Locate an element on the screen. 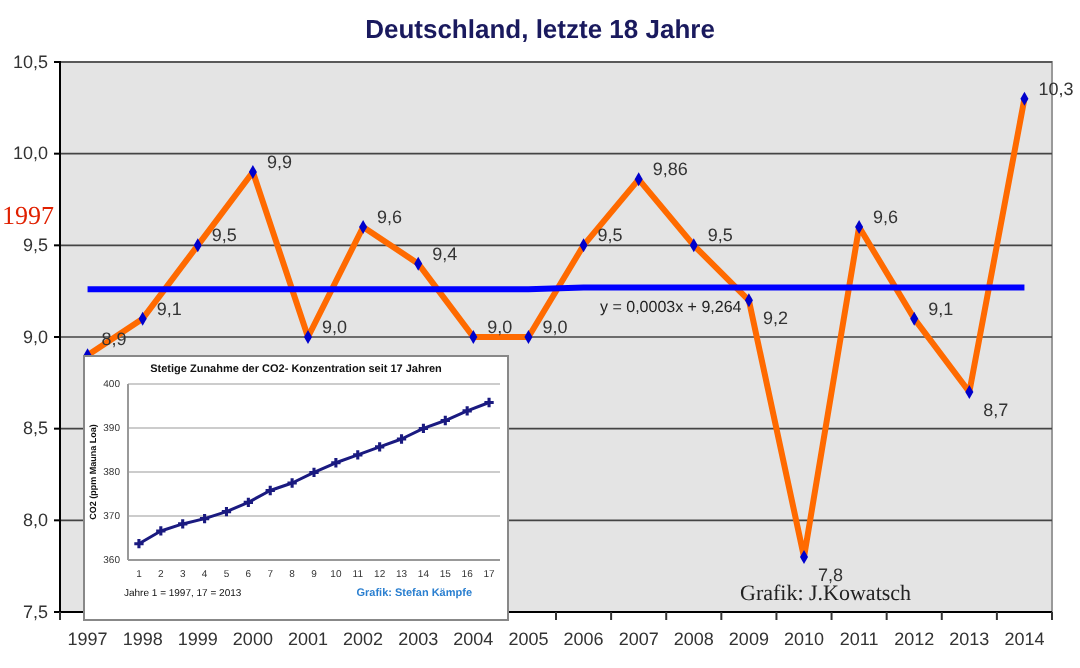 The image size is (1080, 668). data-label: 9,2 is located at coordinates (775, 318).